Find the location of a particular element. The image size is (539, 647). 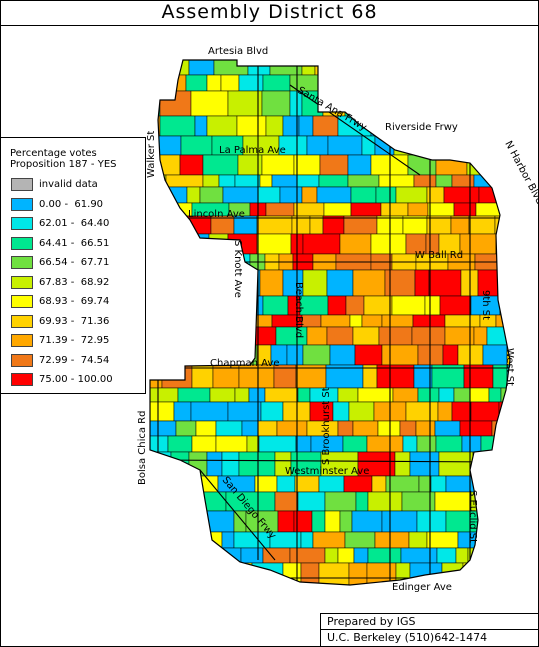

legend-label: 64.41 - 66.51 is located at coordinates (74, 243).